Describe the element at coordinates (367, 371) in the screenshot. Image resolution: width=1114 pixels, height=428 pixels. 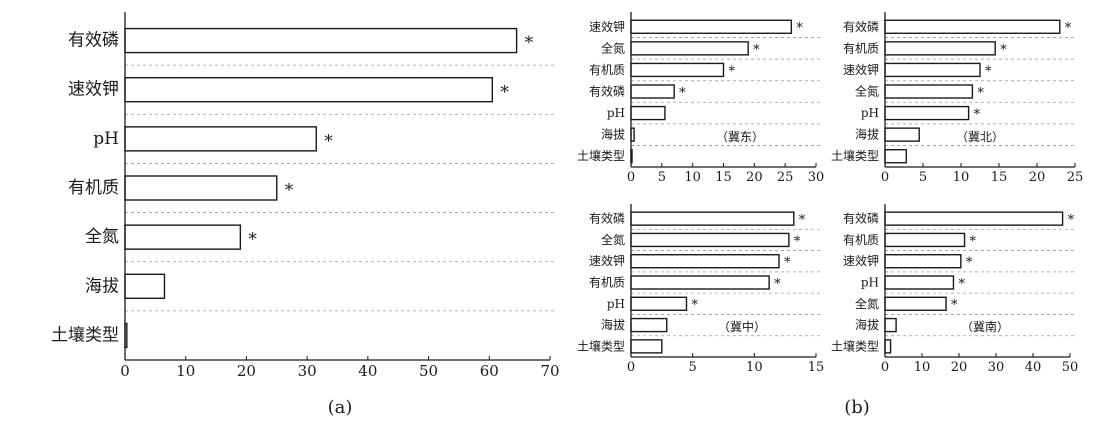
I see `x-tick-label: 40` at that location.